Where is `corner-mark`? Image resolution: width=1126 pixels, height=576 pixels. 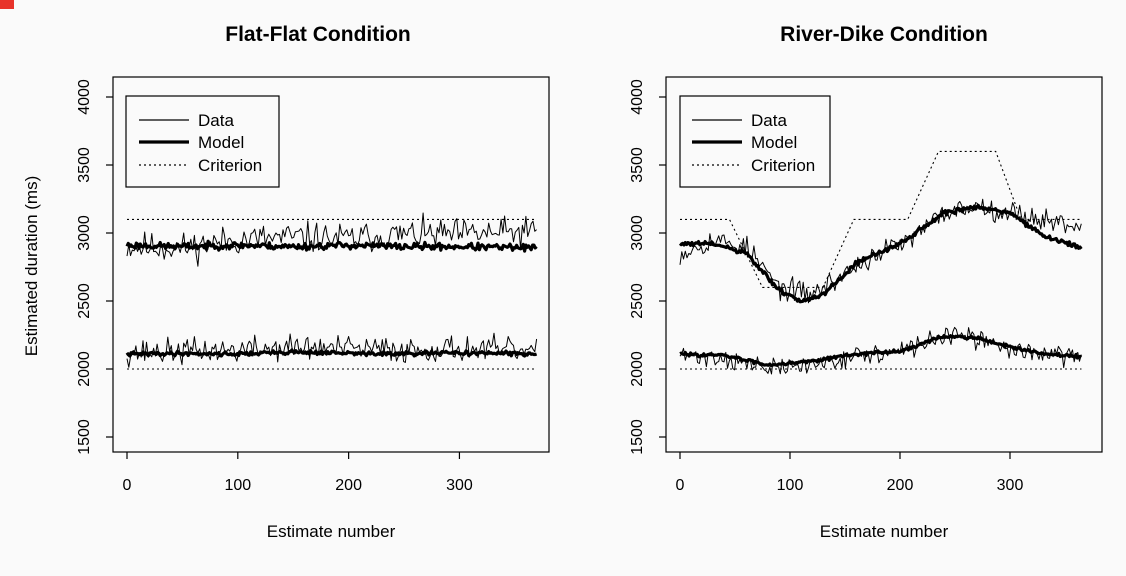 corner-mark is located at coordinates (7, 4).